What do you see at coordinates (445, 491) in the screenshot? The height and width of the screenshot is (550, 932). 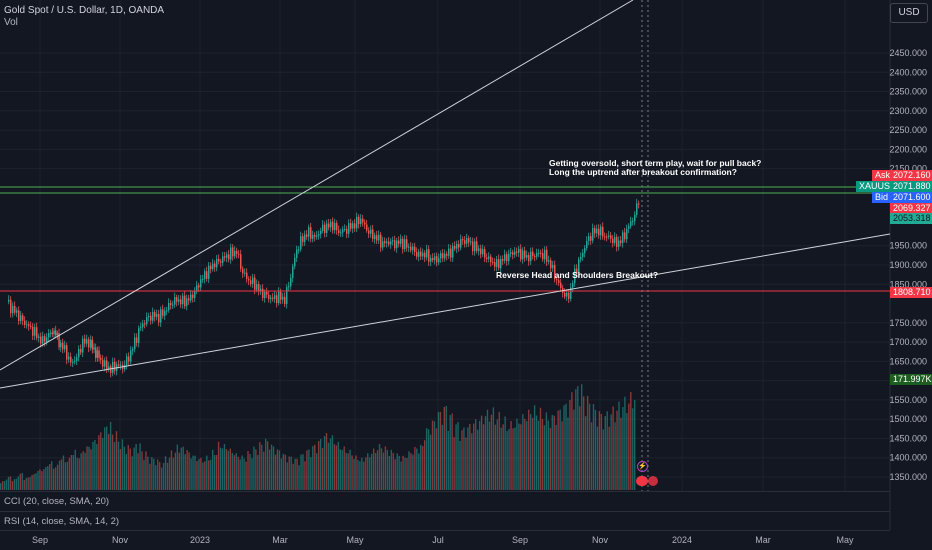 I see `cci-pane-separator` at bounding box center [445, 491].